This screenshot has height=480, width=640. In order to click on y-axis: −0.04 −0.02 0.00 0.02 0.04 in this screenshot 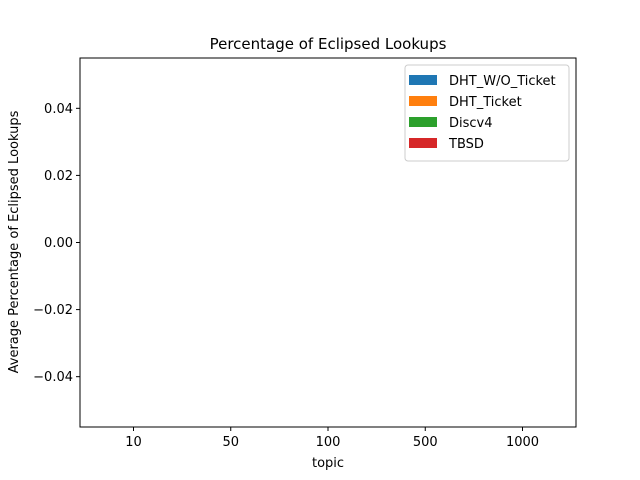, I will do `click(56, 243)`.